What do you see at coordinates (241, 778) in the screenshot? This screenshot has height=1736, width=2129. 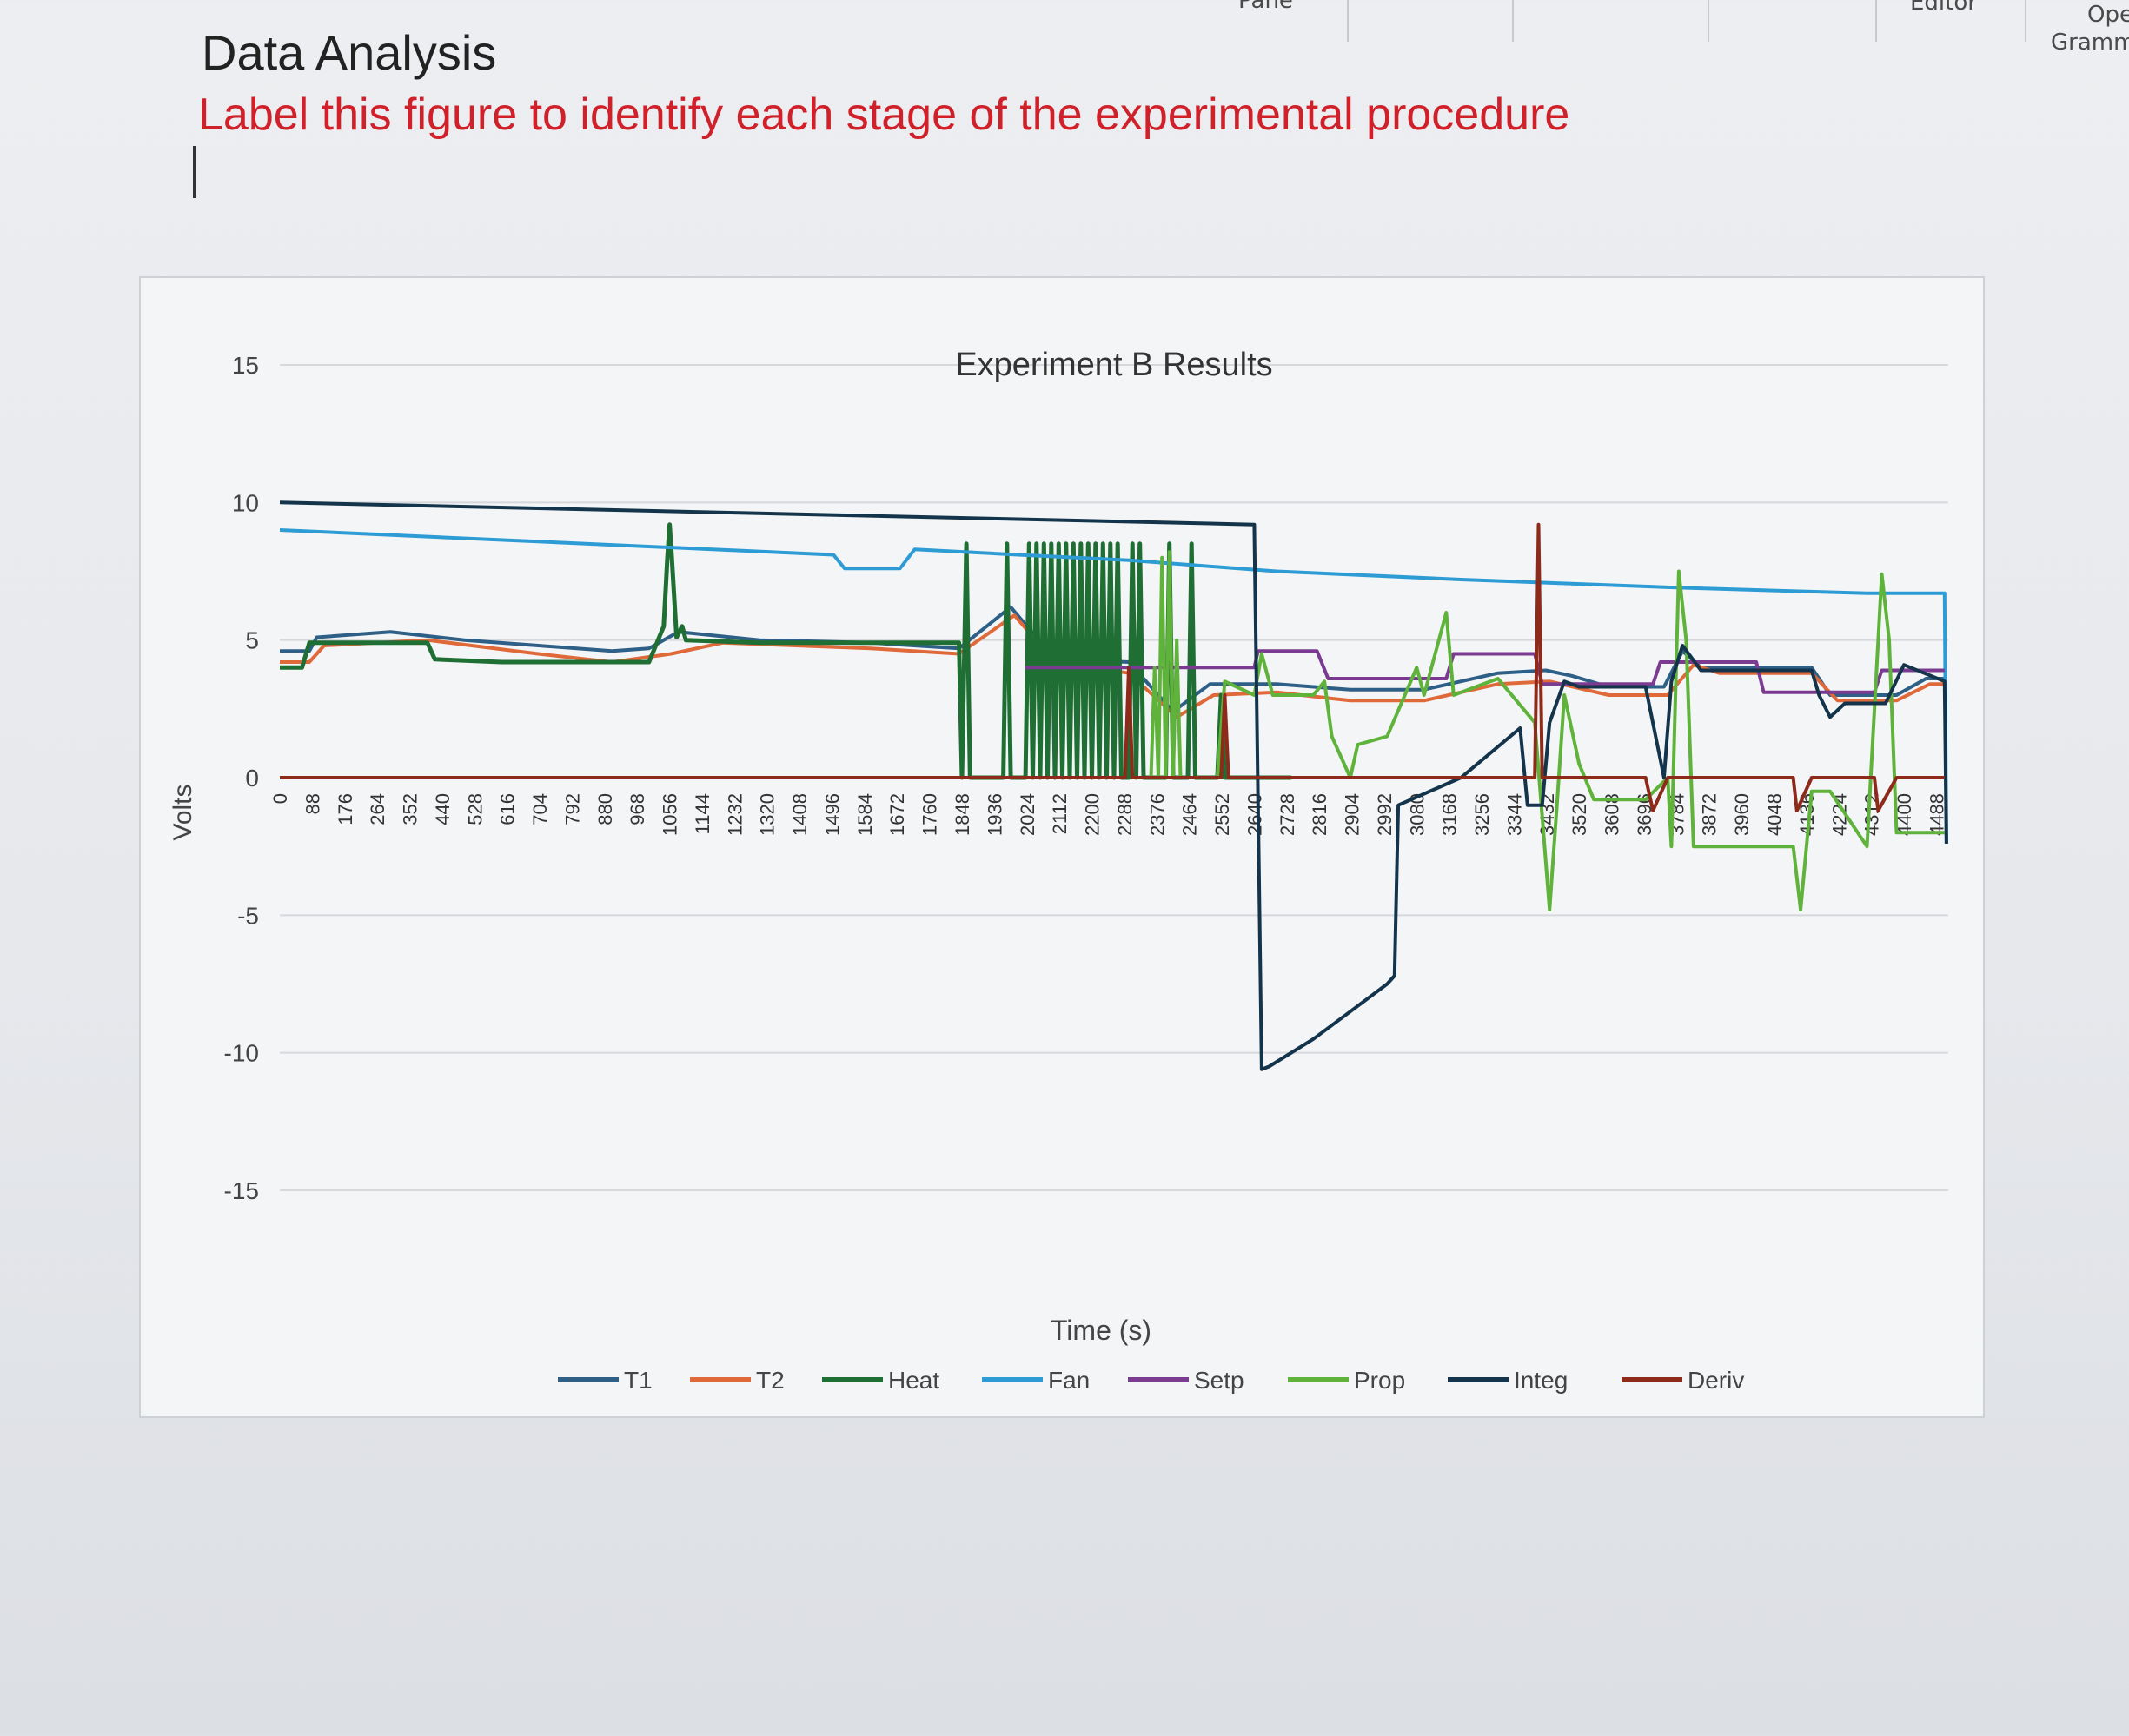 I see `y-tick-labels: 15 10 5 0 -5 -10 -15` at bounding box center [241, 778].